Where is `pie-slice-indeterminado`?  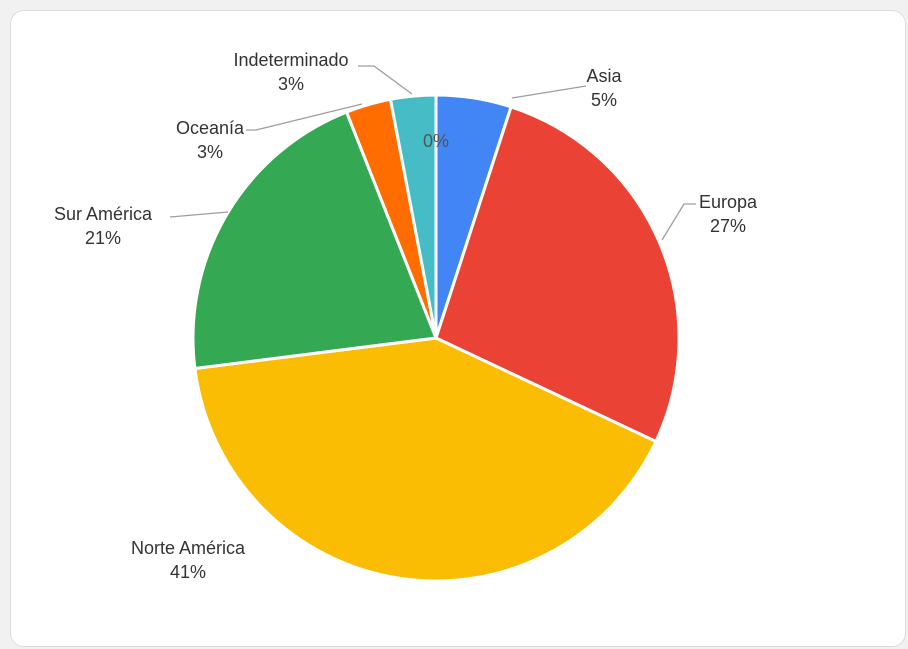 pie-slice-indeterminado is located at coordinates (413, 216).